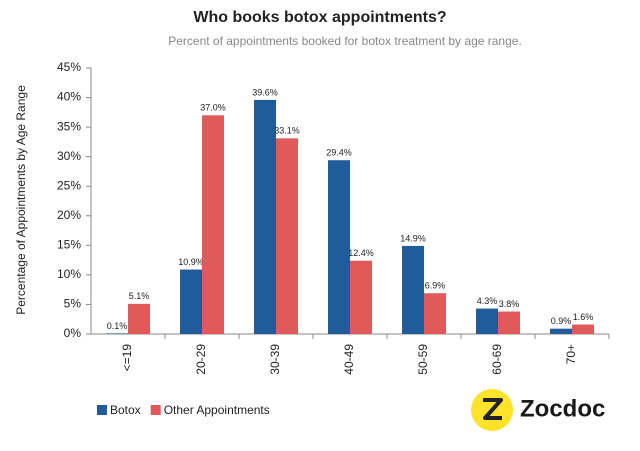  I want to click on y-axis-label: Percentage of Appointments by Age Range, so click(21, 200).